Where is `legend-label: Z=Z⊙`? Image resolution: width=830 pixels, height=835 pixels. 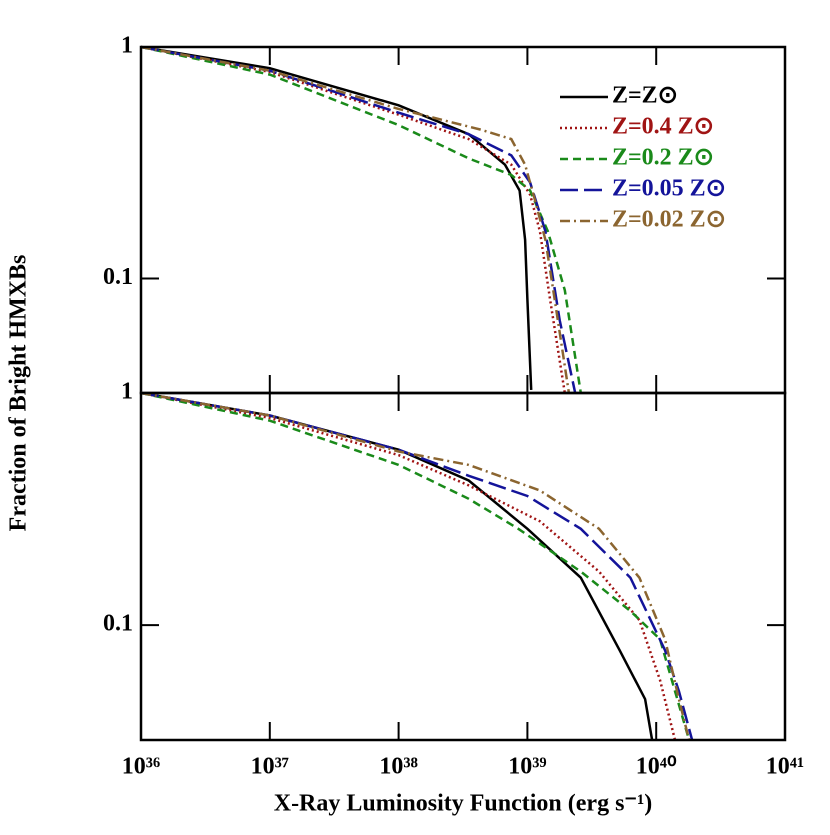 legend-label: Z=Z⊙ is located at coordinates (645, 96).